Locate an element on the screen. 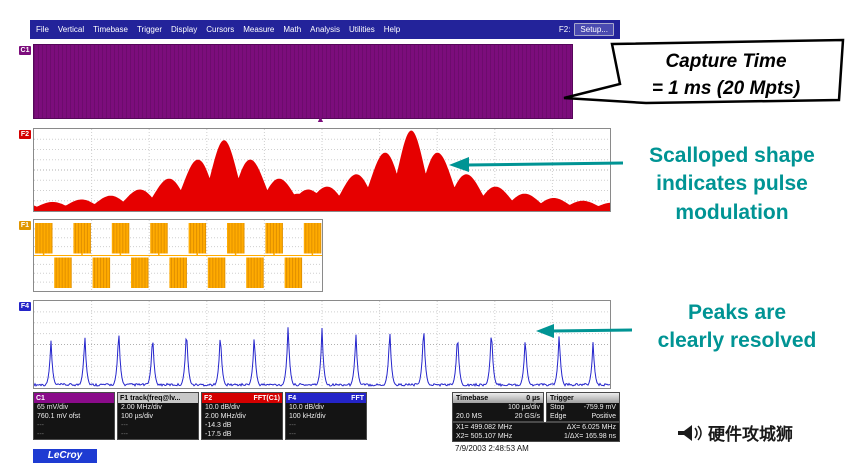  annotation-line: clearly resolved is located at coordinates (737, 341).